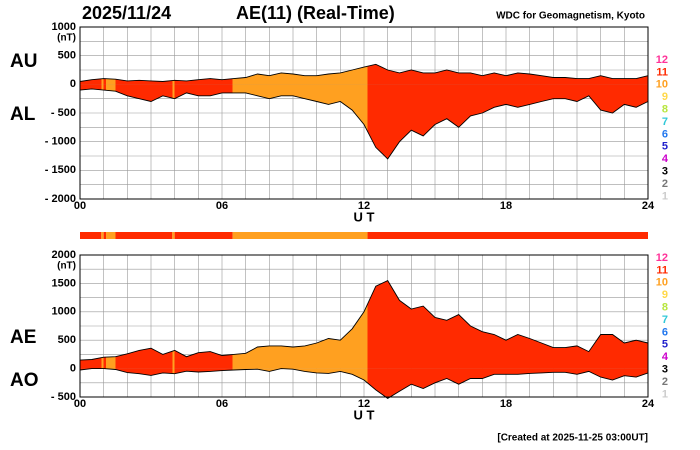 This screenshot has height=450, width=700. Describe the element at coordinates (64, 283) in the screenshot. I see `y-tick-label: 1500` at that location.